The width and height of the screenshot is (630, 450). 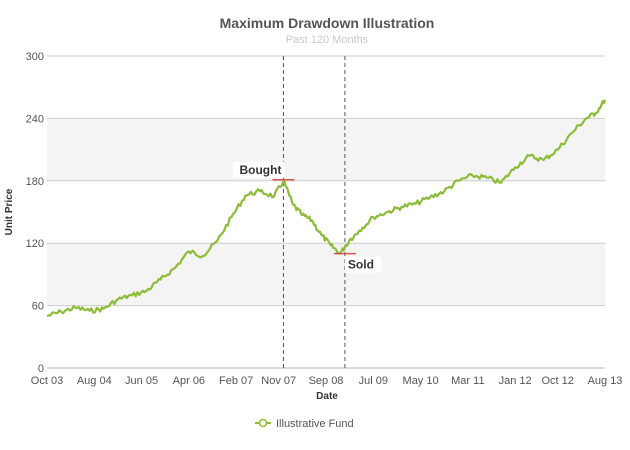 I want to click on annotation-label: Bought, so click(x=260, y=170).